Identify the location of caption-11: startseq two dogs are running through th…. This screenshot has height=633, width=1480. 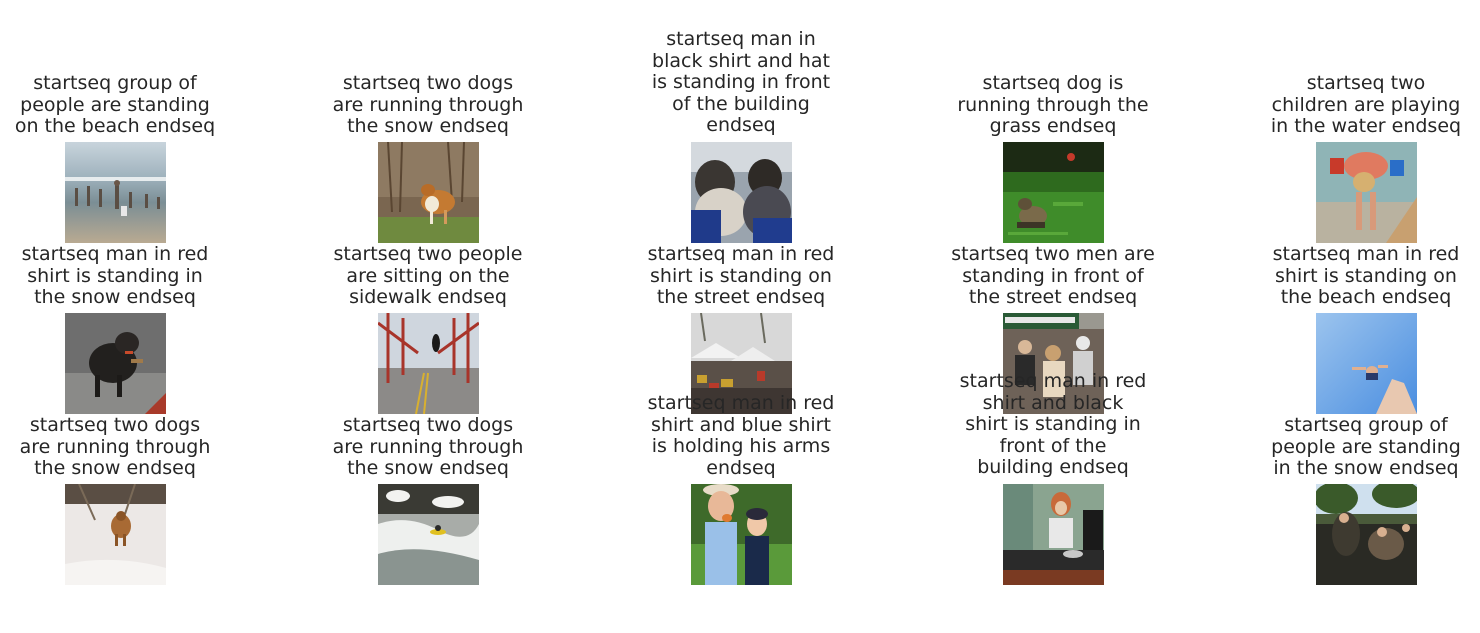
(115, 447).